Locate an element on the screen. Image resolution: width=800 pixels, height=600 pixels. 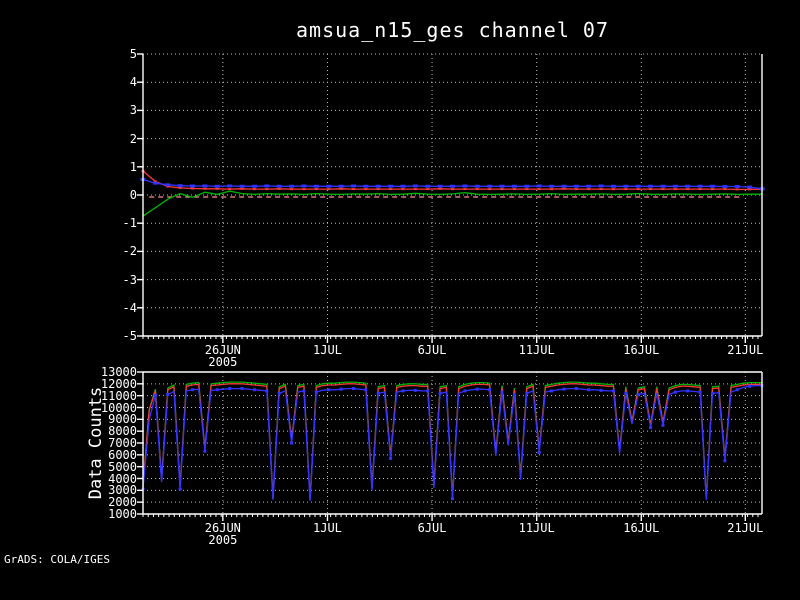
y-tick-label: 13000 is located at coordinates (118, 372).